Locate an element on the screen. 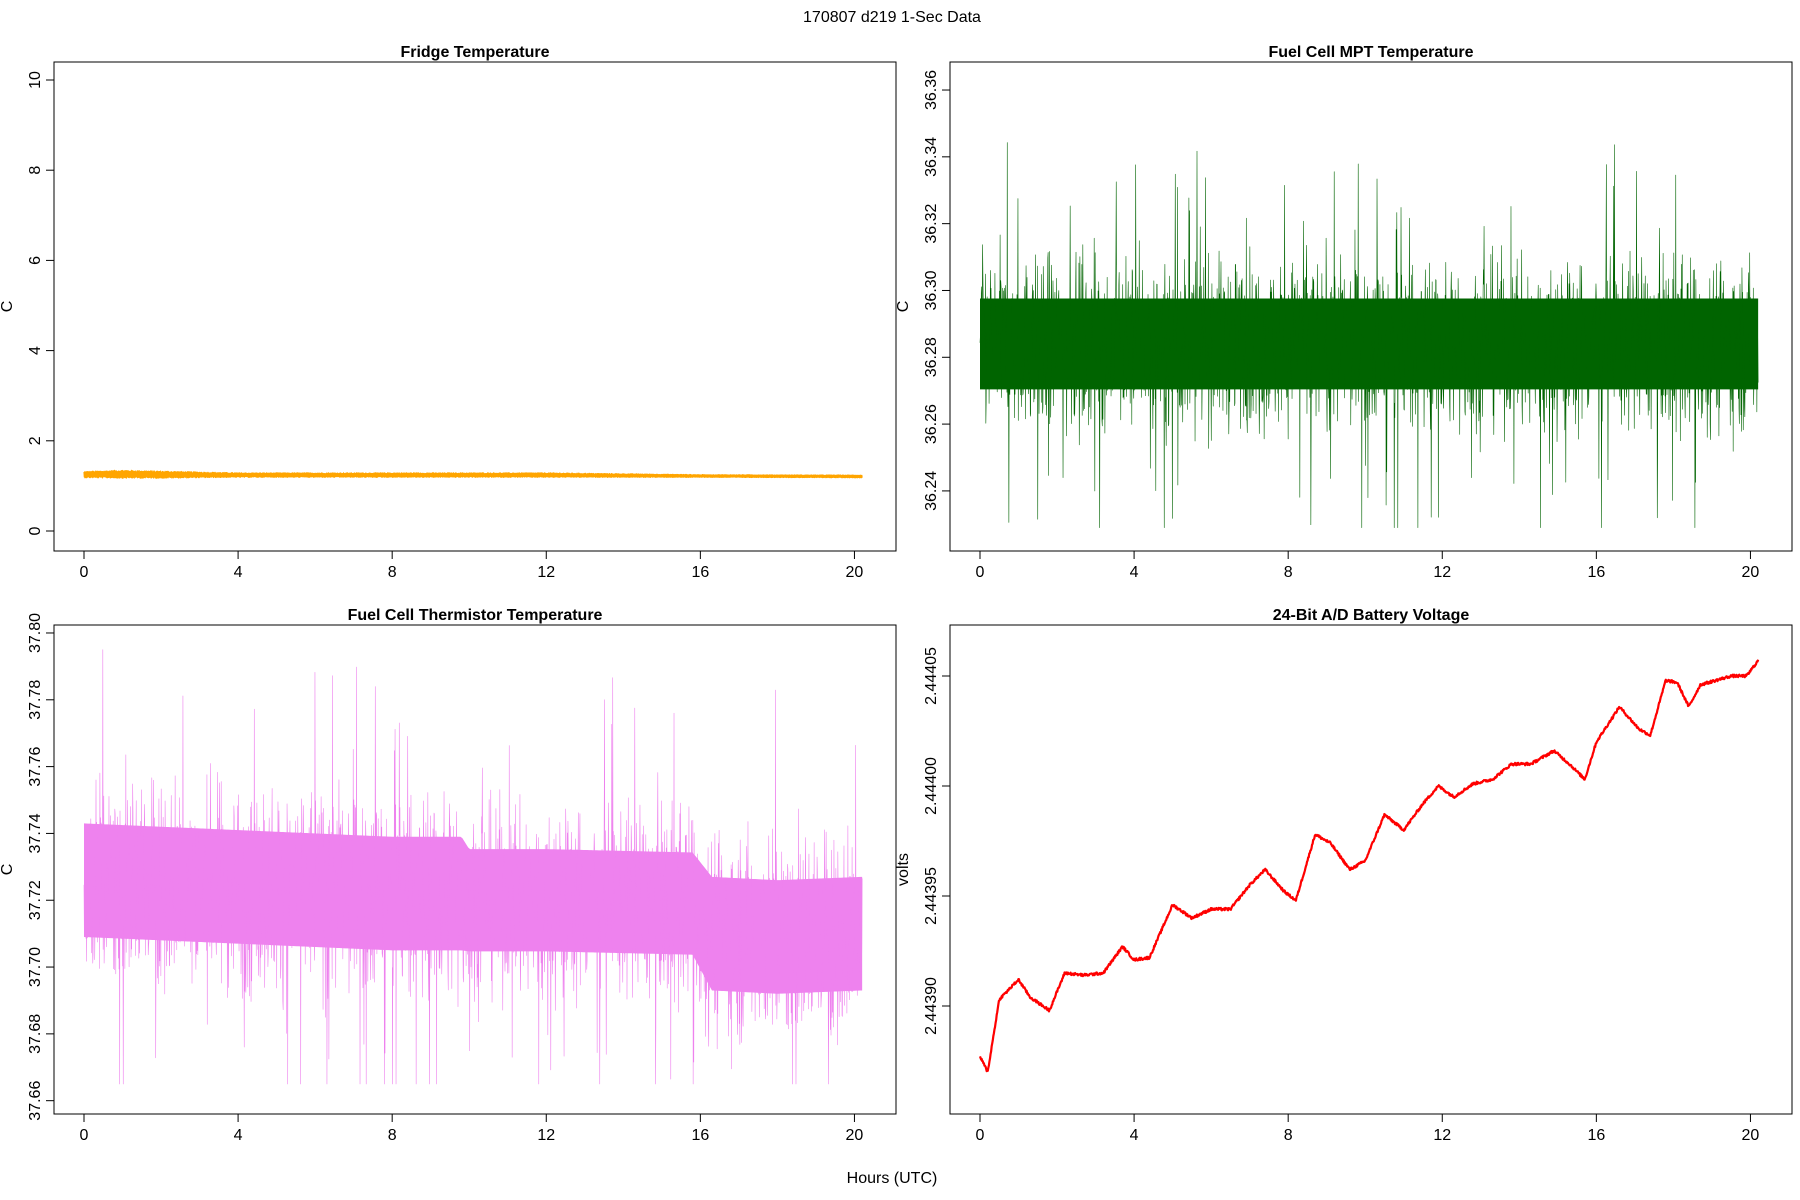 This screenshot has width=1800, height=1200. chart-title: Fuel Cell Thermistor Temperature is located at coordinates (475, 615).